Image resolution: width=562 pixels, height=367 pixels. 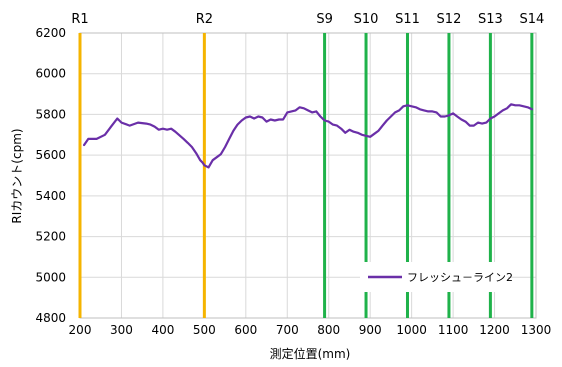 I want to click on x-tick-label: 900, so click(x=370, y=330).